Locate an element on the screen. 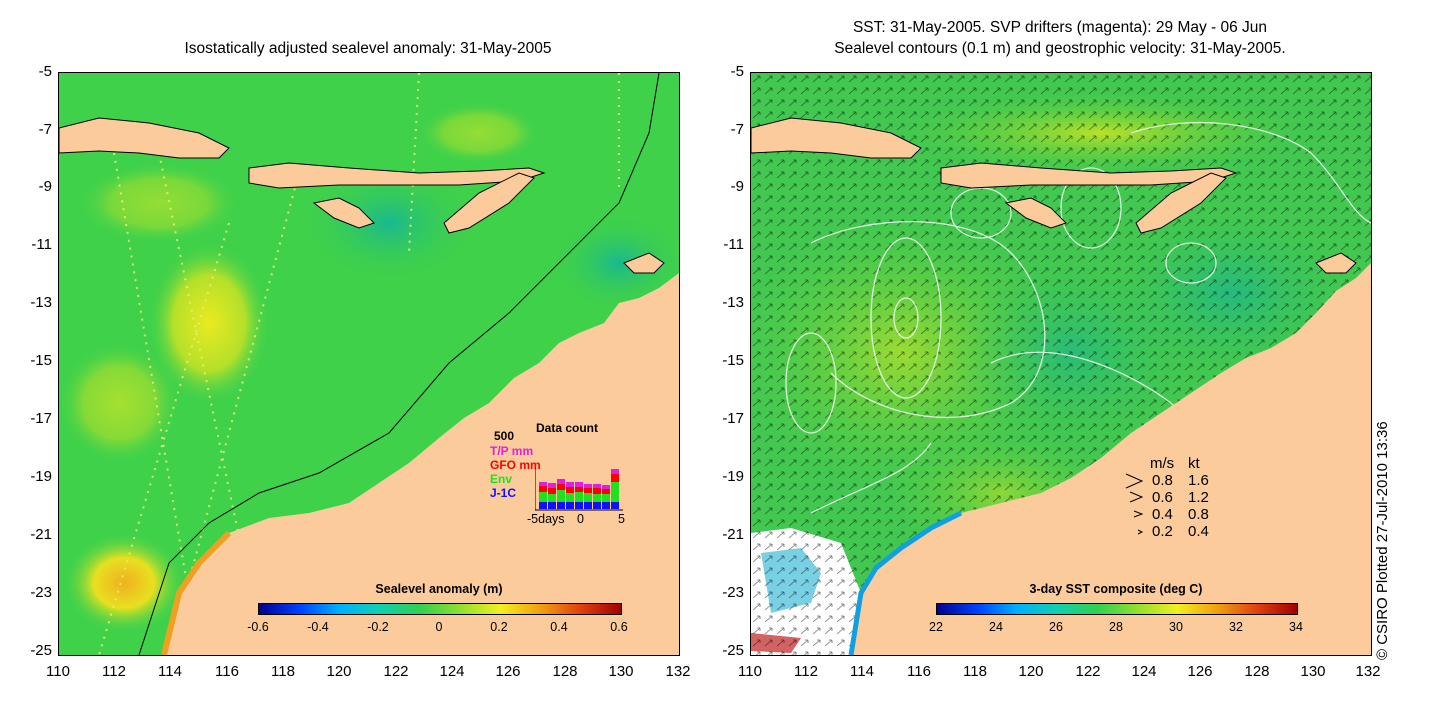  legend-row-ms: 0.6 is located at coordinates (1162, 497).